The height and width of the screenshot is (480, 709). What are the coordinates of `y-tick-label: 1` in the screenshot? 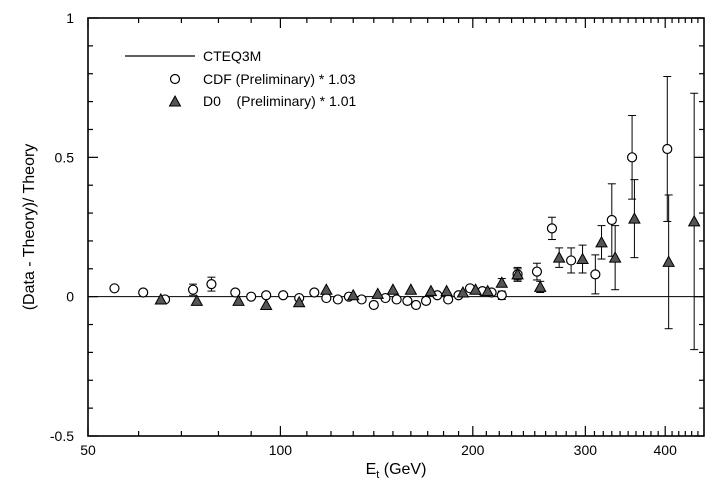 It's located at (70, 18).